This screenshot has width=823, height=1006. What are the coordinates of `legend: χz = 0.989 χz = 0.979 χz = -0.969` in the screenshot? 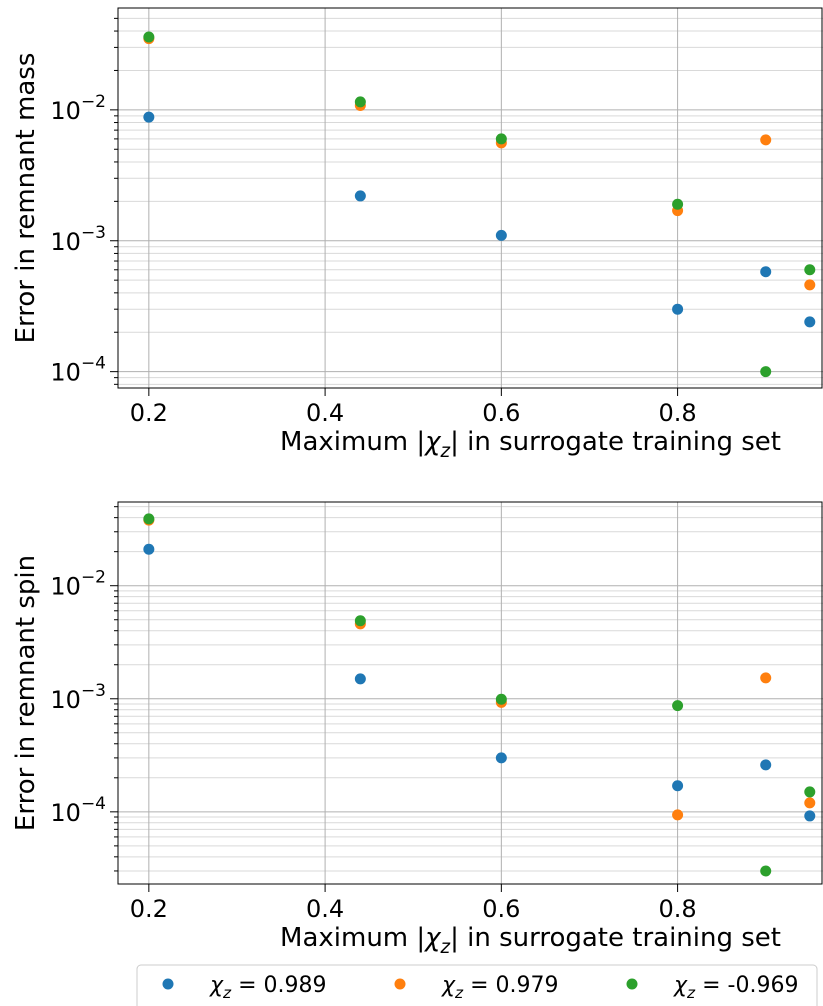 It's located at (477, 985).